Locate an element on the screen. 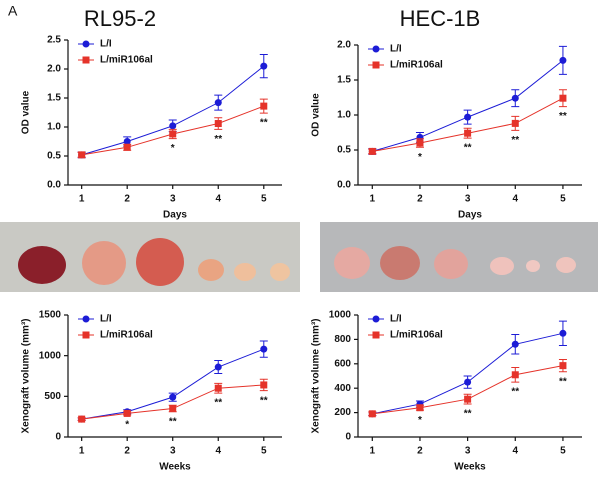 Image resolution: width=600 pixels, height=493 pixels. y-tick-label: 500 is located at coordinates (52, 396).